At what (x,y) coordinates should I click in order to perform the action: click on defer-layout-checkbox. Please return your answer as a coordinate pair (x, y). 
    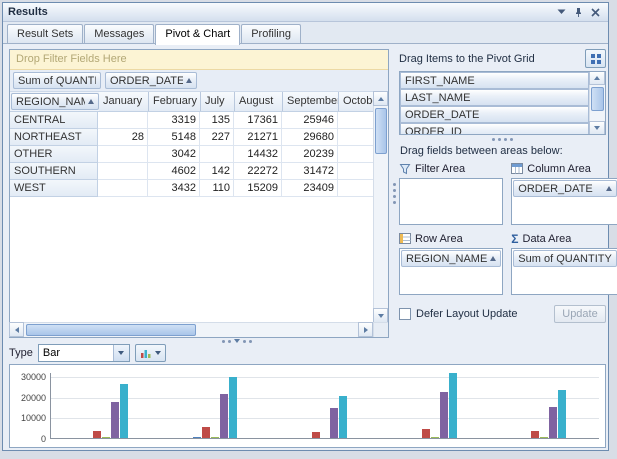
    Looking at the image, I should click on (405, 314).